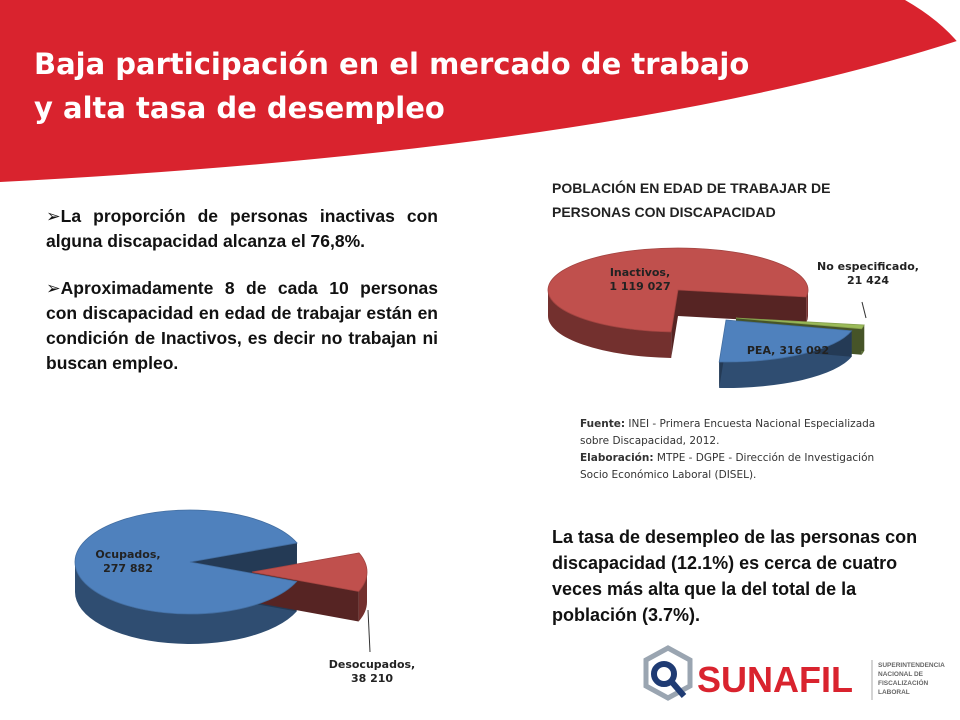 The image size is (960, 720). What do you see at coordinates (372, 678) in the screenshot?
I see `value-label: 38 210` at bounding box center [372, 678].